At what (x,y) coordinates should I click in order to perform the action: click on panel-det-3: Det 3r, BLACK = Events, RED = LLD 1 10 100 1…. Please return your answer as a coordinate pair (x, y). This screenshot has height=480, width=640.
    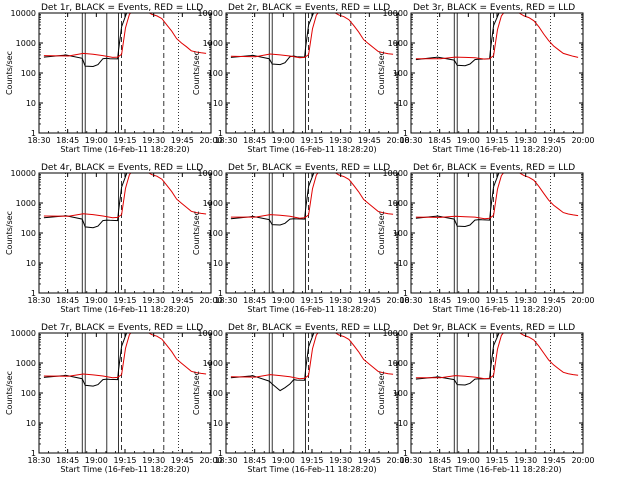
    Looking at the image, I should click on (486, 78).